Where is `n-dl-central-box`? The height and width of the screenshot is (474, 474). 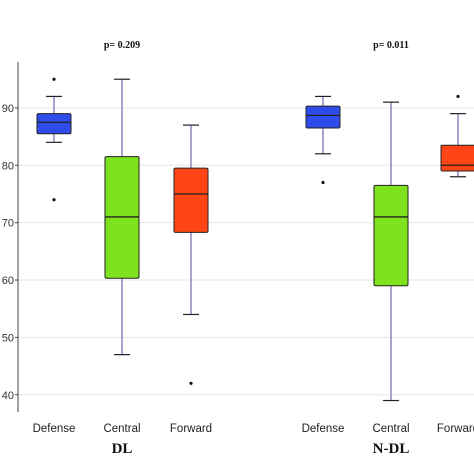 n-dl-central-box is located at coordinates (391, 235).